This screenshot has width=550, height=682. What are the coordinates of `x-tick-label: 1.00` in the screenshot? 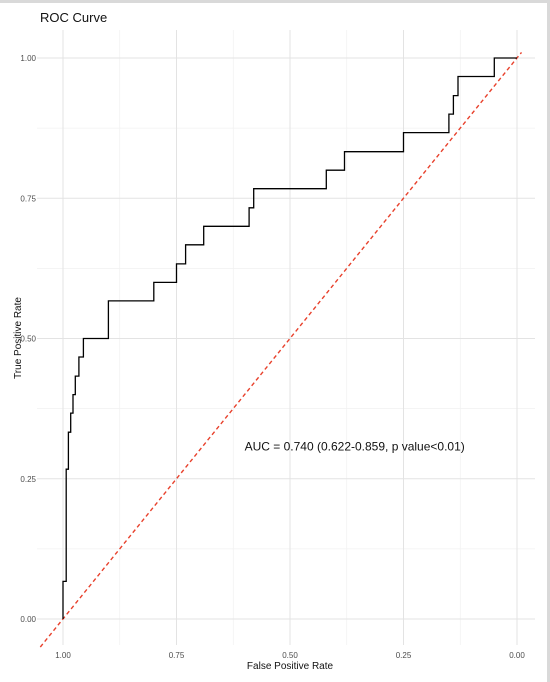 It's located at (63, 655).